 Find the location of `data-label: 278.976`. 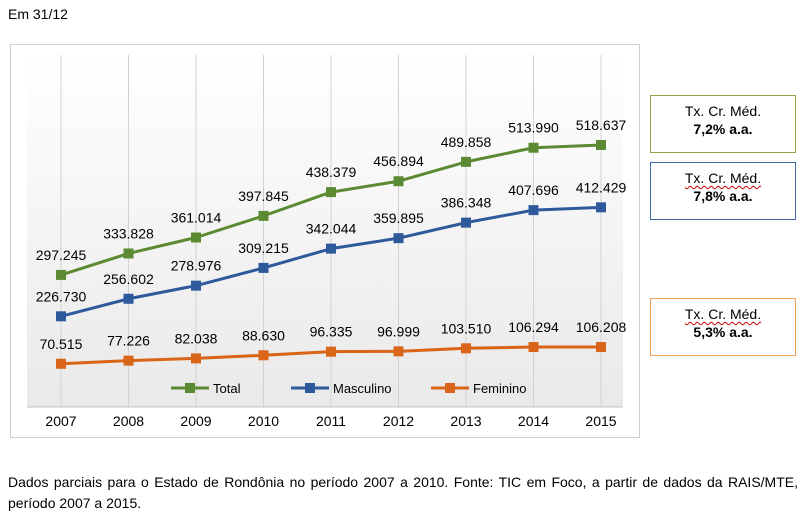

data-label: 278.976 is located at coordinates (196, 266).